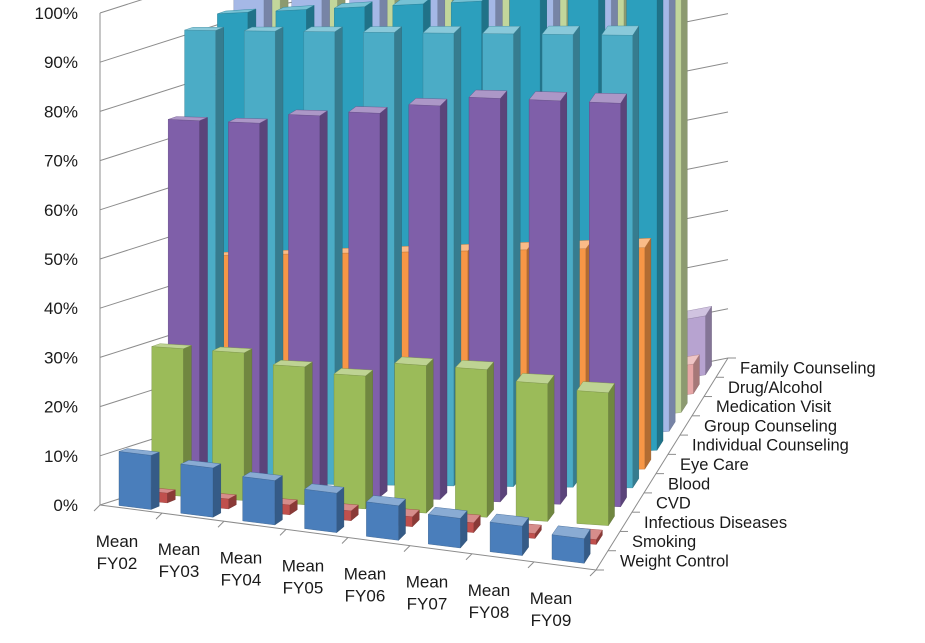 This screenshot has width=925, height=643. I want to click on y-tick-label: 30%, so click(61, 357).